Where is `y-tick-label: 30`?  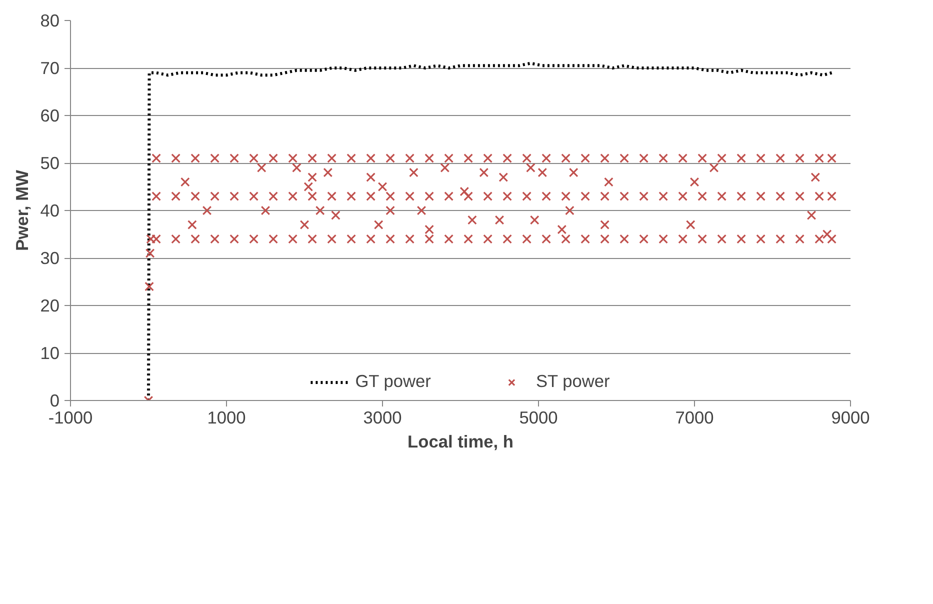
y-tick-label: 30 is located at coordinates (50, 258).